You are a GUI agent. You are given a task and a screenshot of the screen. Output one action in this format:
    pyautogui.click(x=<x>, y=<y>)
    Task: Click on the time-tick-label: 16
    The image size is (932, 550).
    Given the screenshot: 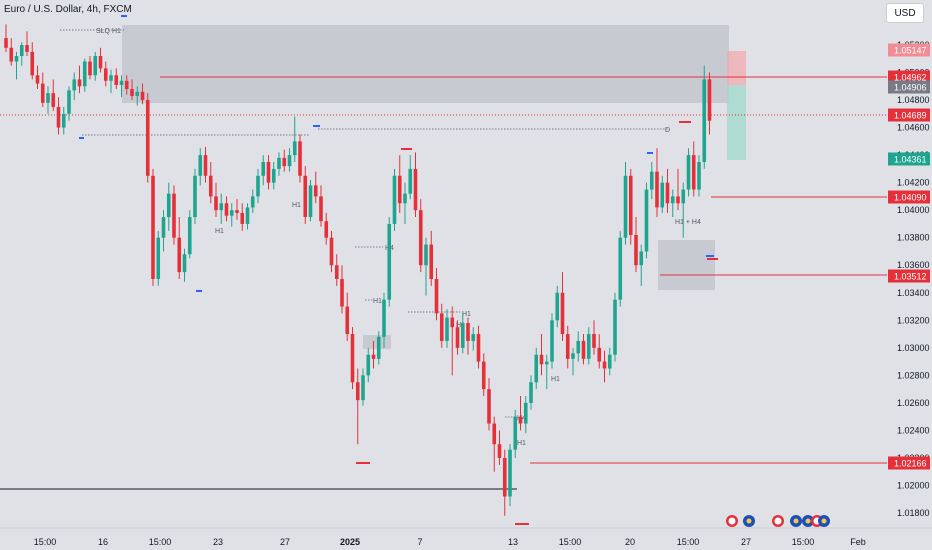 What is the action you would take?
    pyautogui.click(x=103, y=542)
    